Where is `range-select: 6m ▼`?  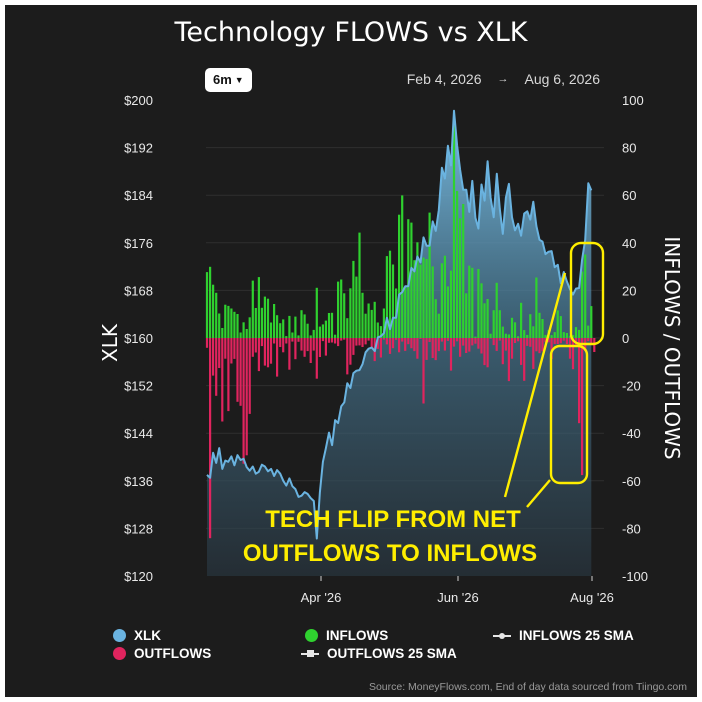
range-select: 6m ▼ is located at coordinates (228, 80).